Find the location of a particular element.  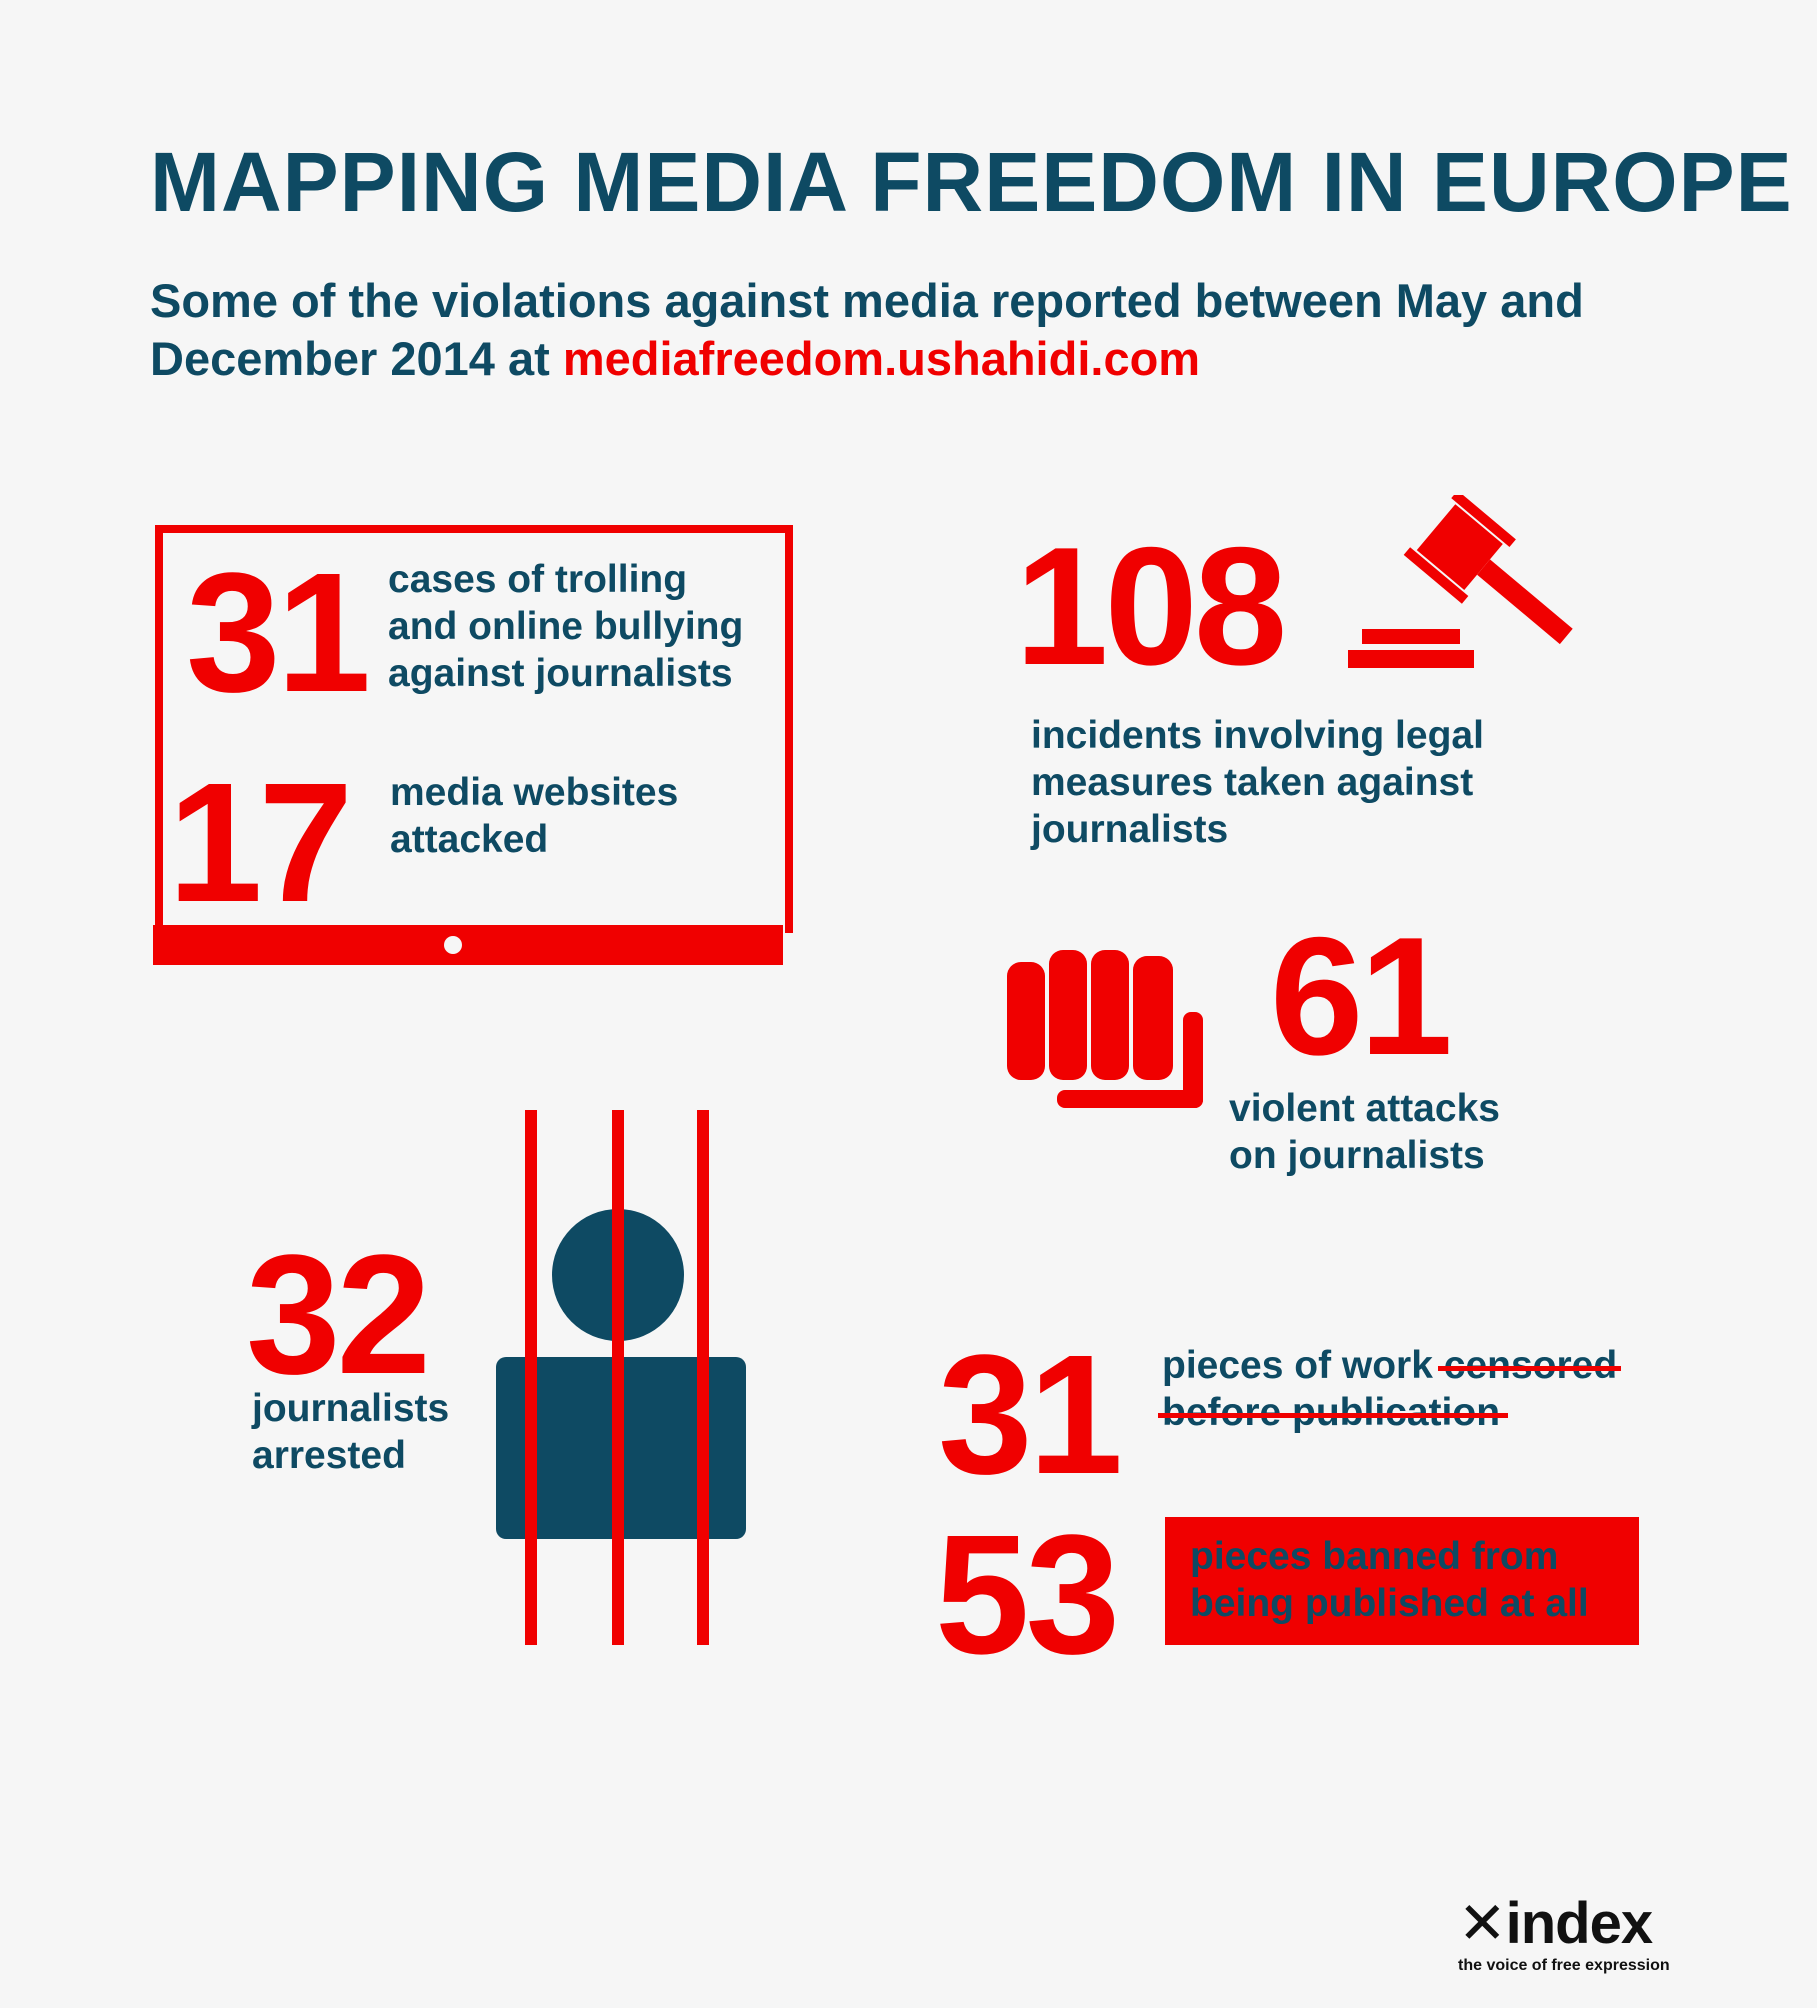

stat-trolling-line: against journalists is located at coordinates (560, 673).